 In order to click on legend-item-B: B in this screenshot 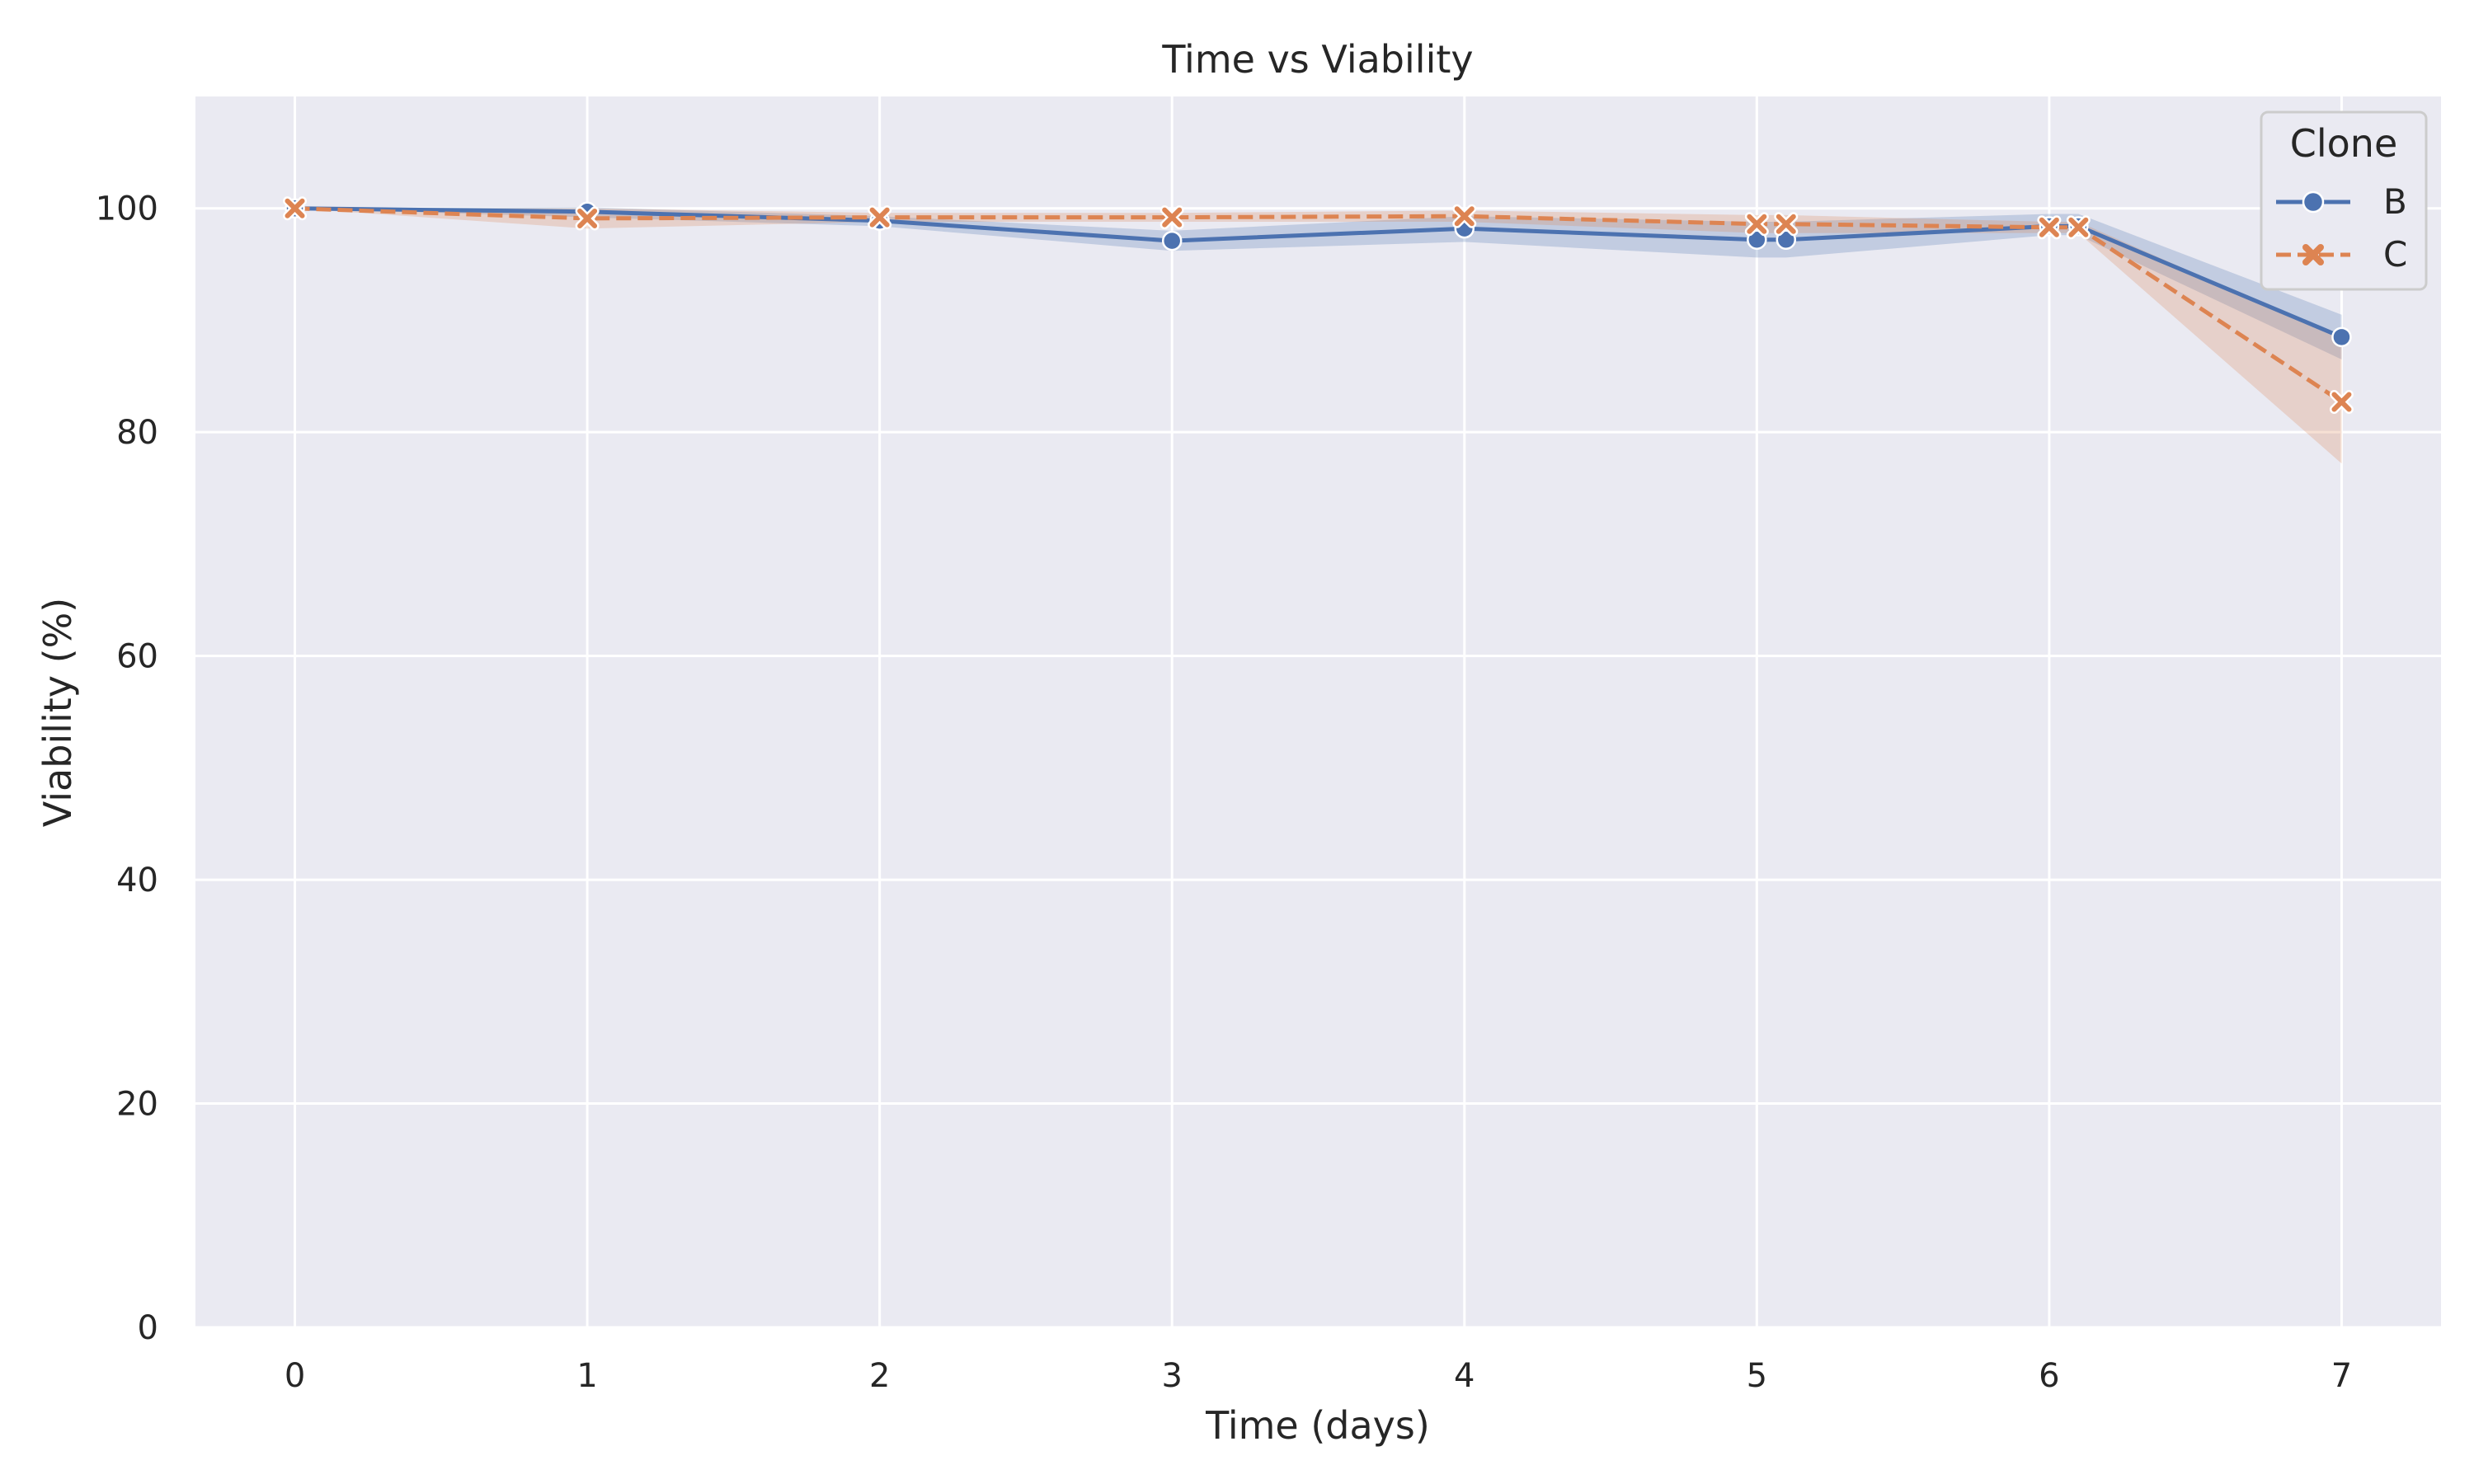, I will do `click(2341, 201)`.